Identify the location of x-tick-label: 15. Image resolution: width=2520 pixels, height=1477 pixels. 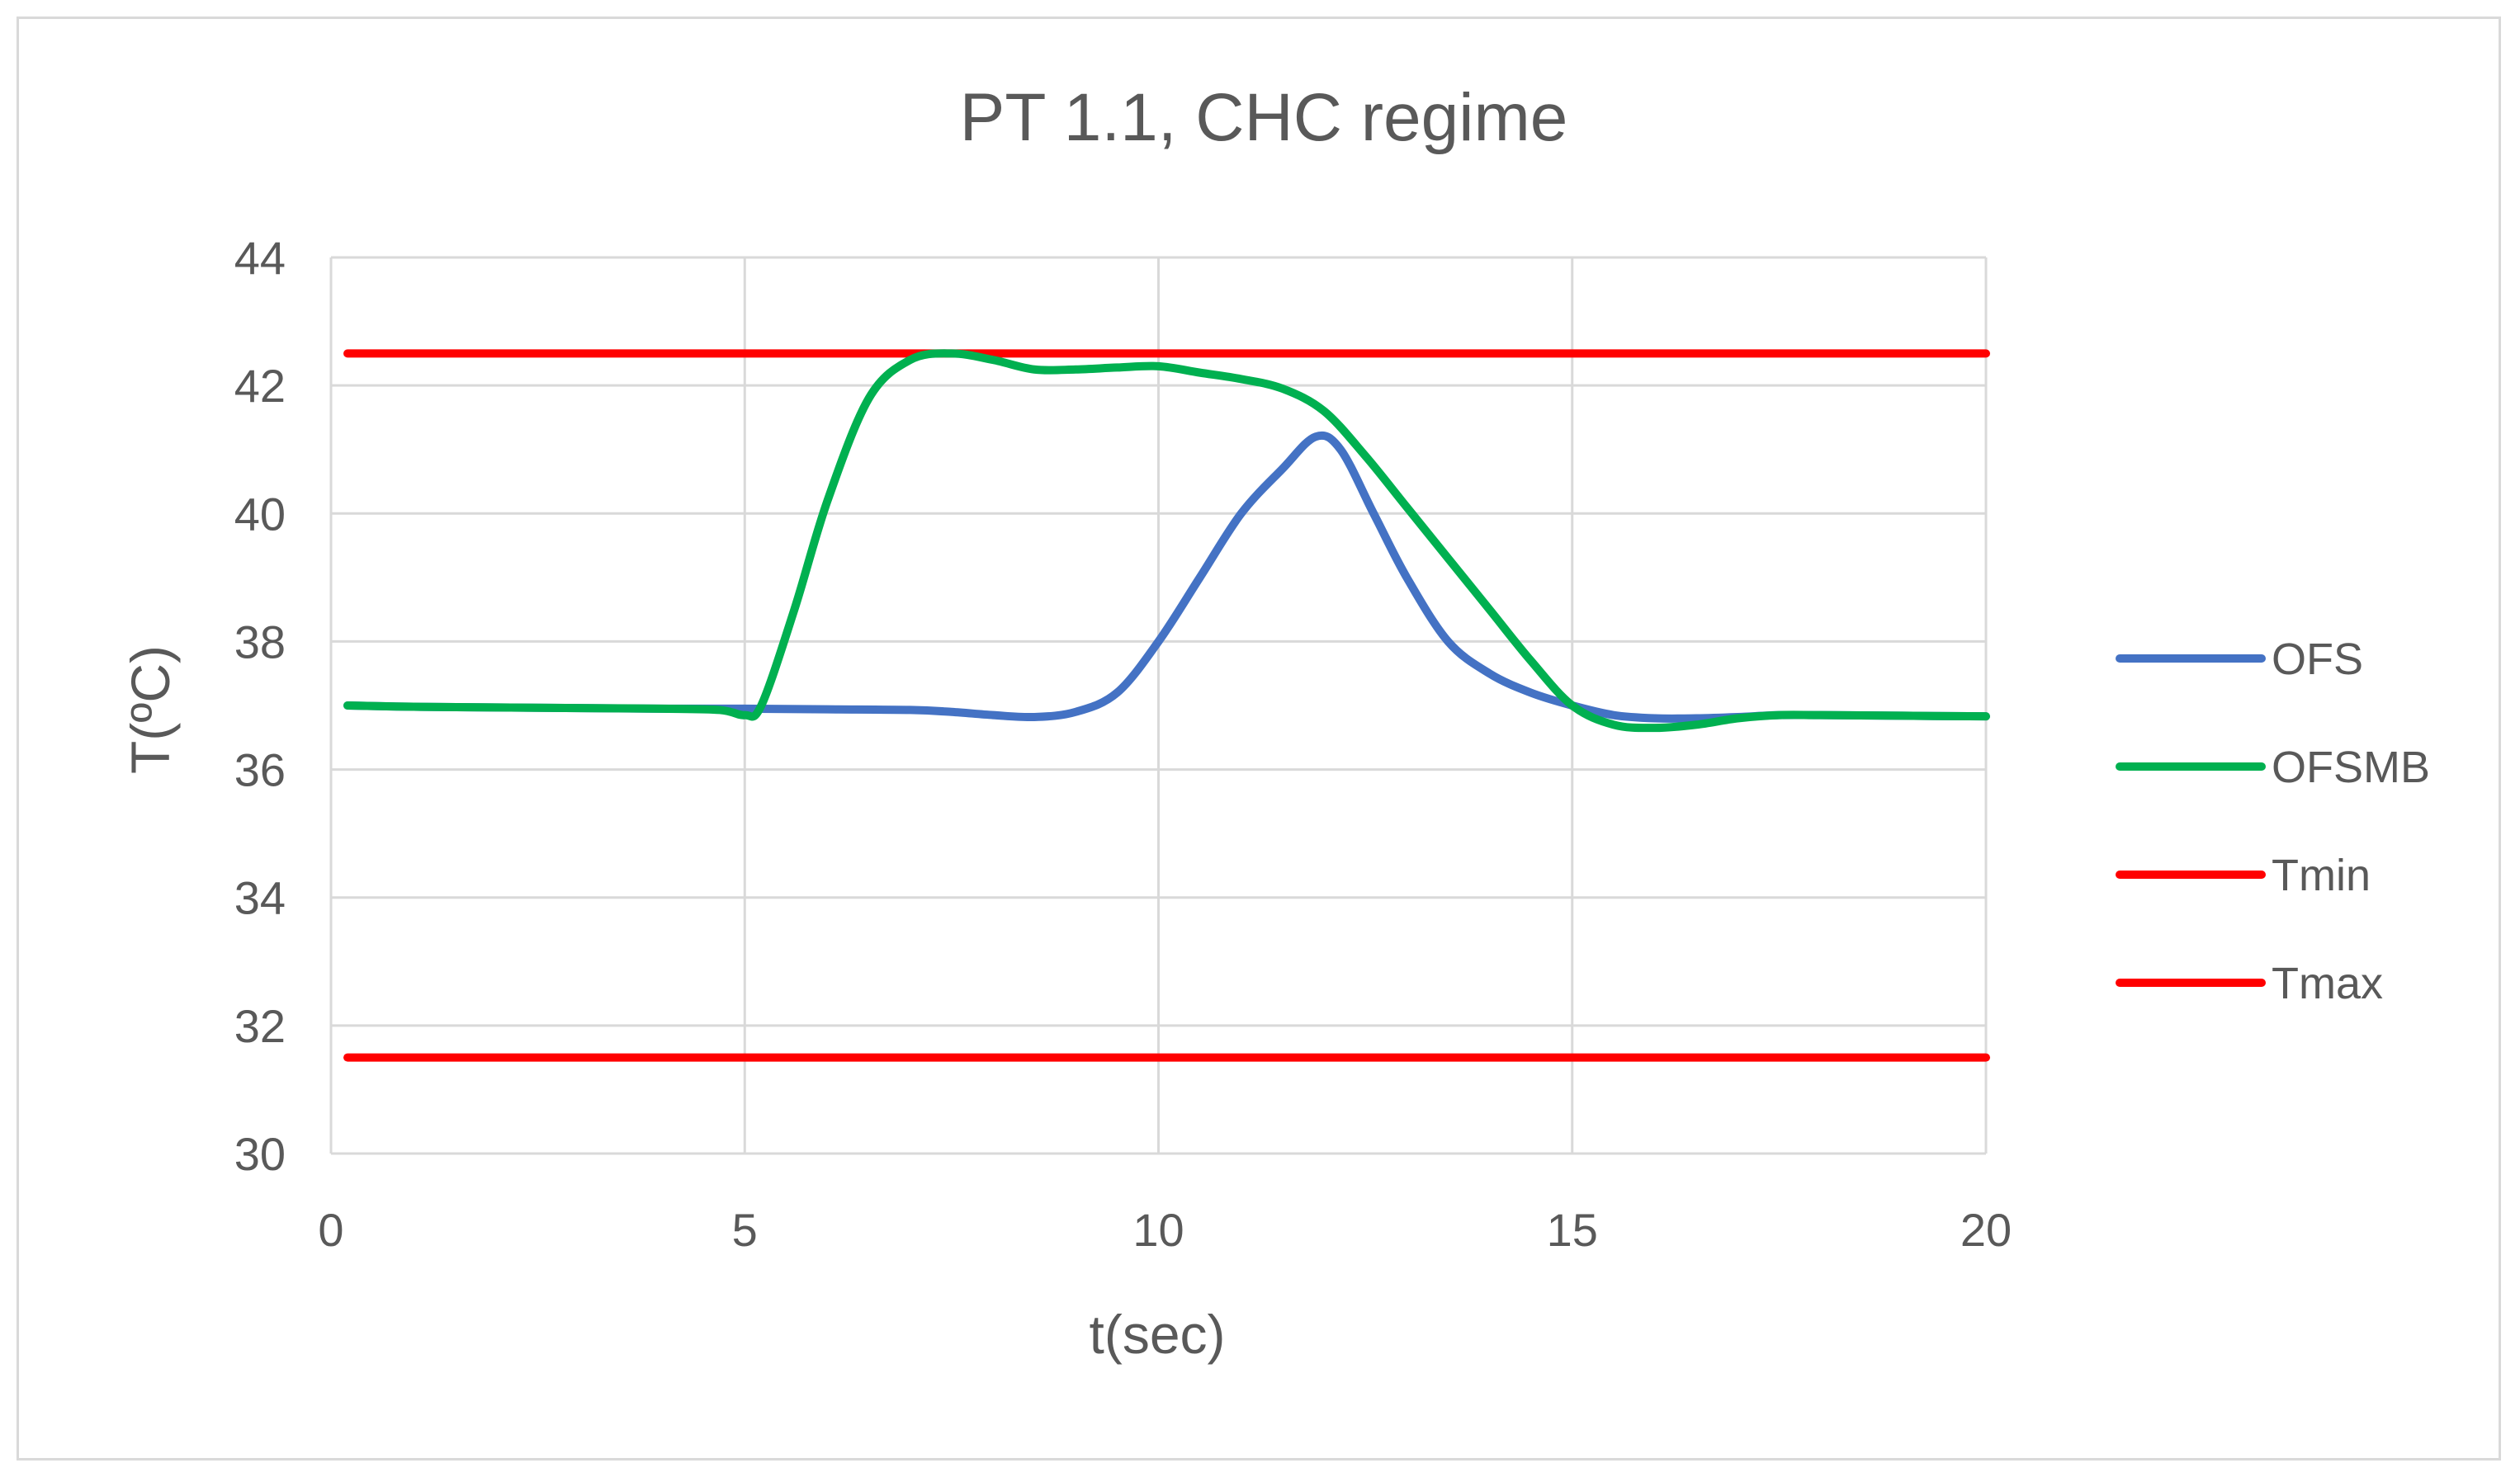
(1572, 1230).